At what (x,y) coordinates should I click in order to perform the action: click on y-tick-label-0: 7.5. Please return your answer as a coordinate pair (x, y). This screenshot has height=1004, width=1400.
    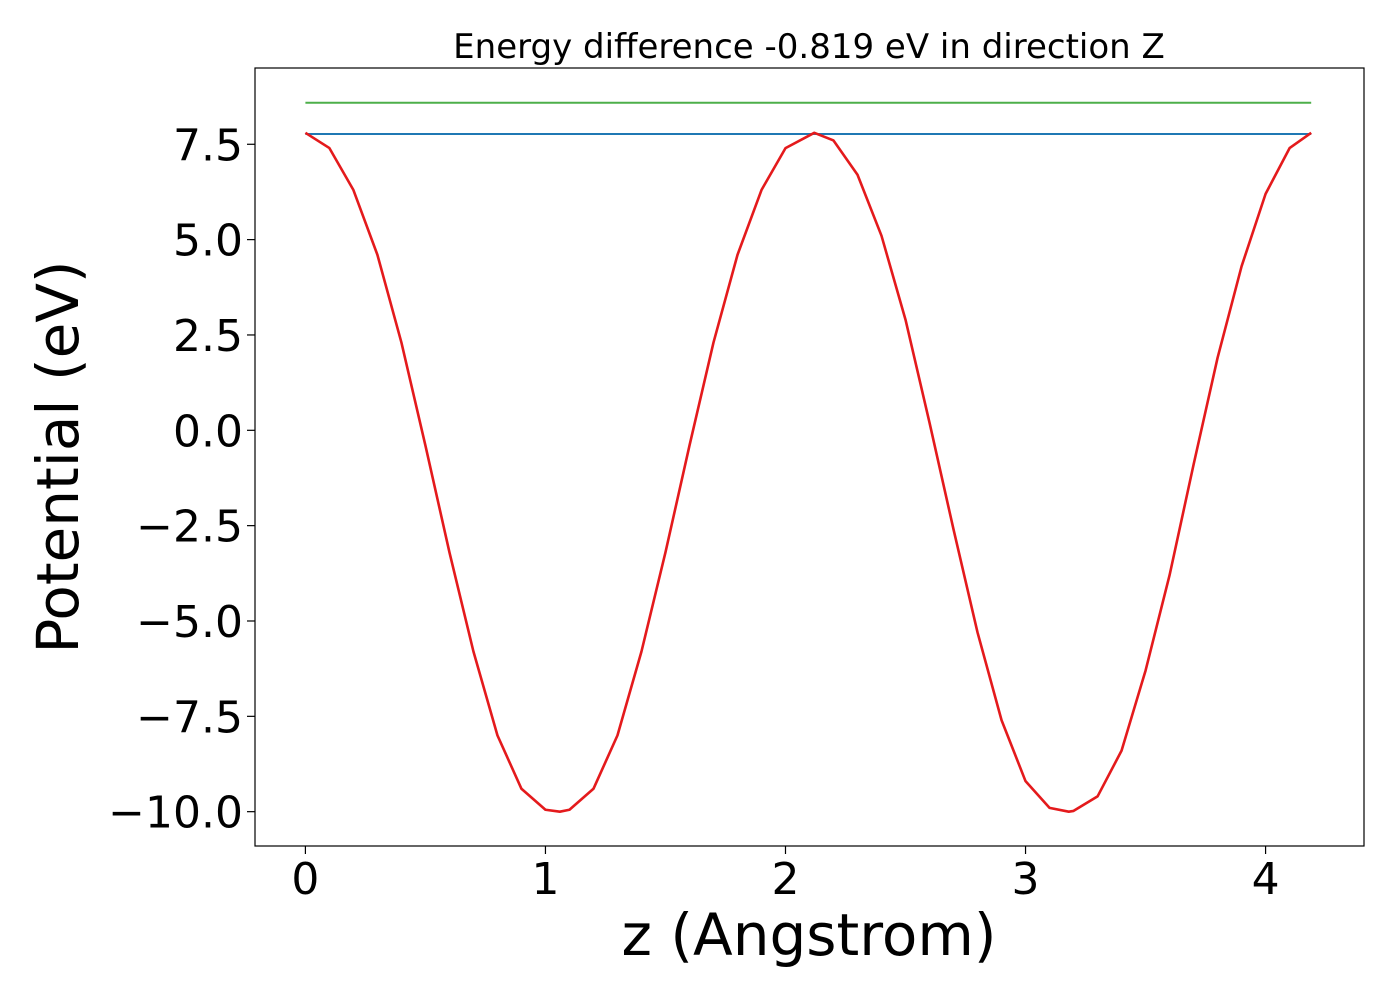
    Looking at the image, I should click on (208, 145).